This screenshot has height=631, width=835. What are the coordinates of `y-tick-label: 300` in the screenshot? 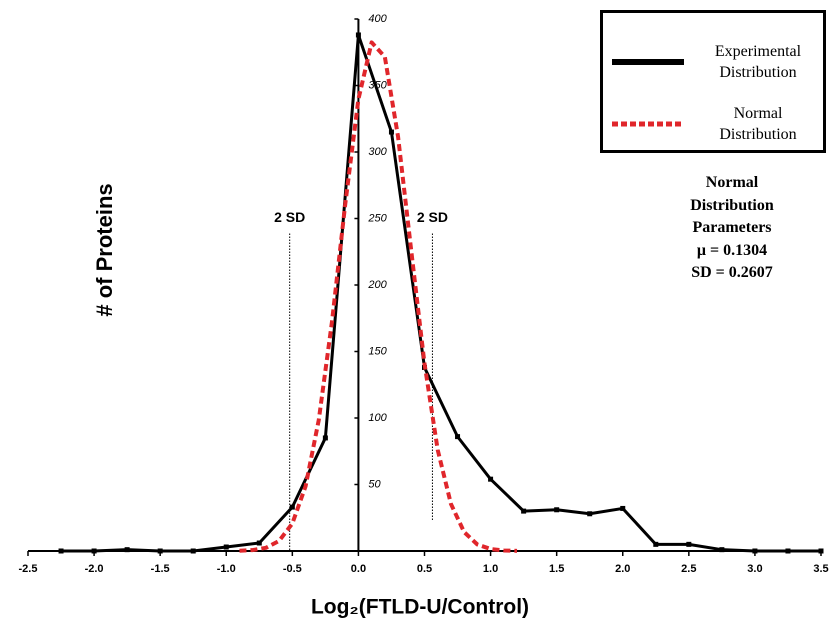 It's located at (377, 152).